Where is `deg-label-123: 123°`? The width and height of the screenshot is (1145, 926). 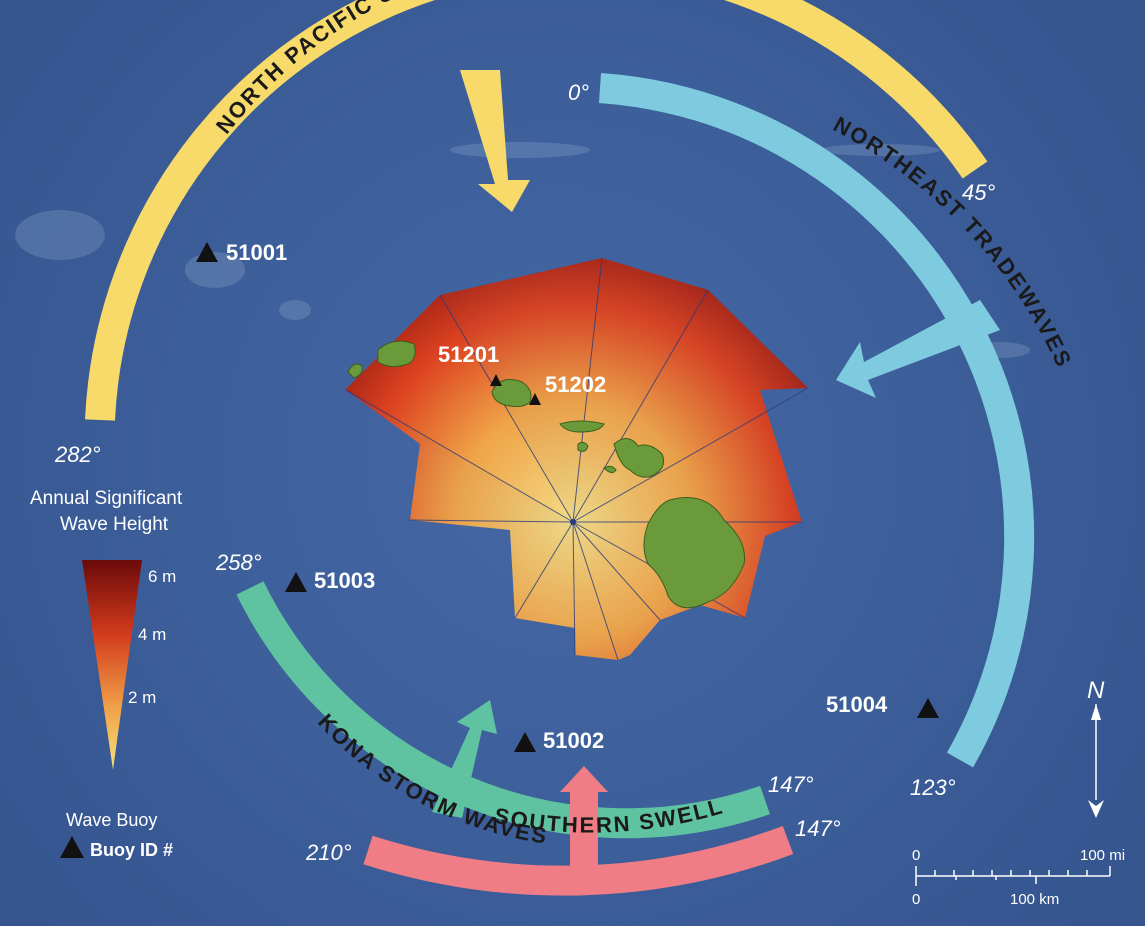
deg-label-123: 123° is located at coordinates (933, 787).